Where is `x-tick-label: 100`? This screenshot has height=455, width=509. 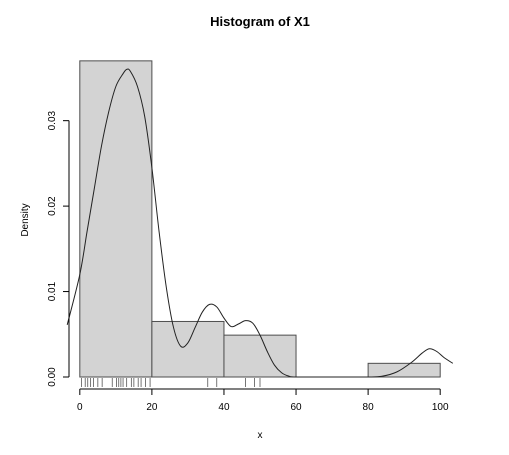
x-tick-label: 100 is located at coordinates (440, 407).